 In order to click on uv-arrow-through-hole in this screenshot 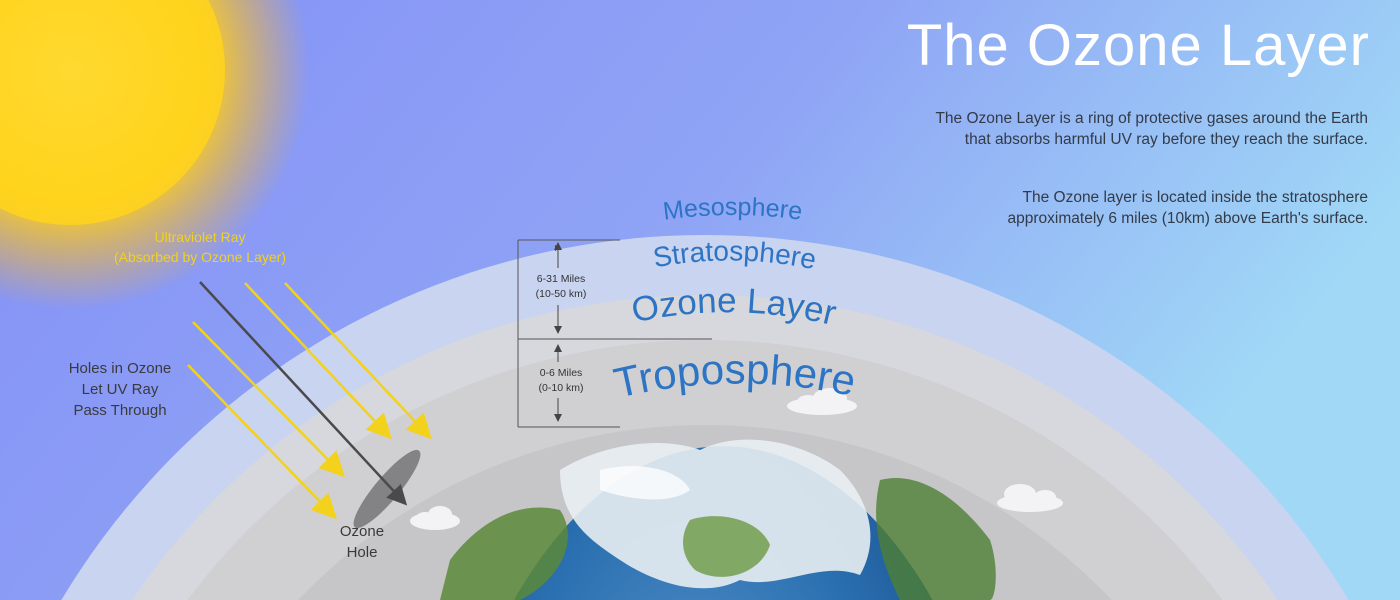, I will do `click(303, 393)`.